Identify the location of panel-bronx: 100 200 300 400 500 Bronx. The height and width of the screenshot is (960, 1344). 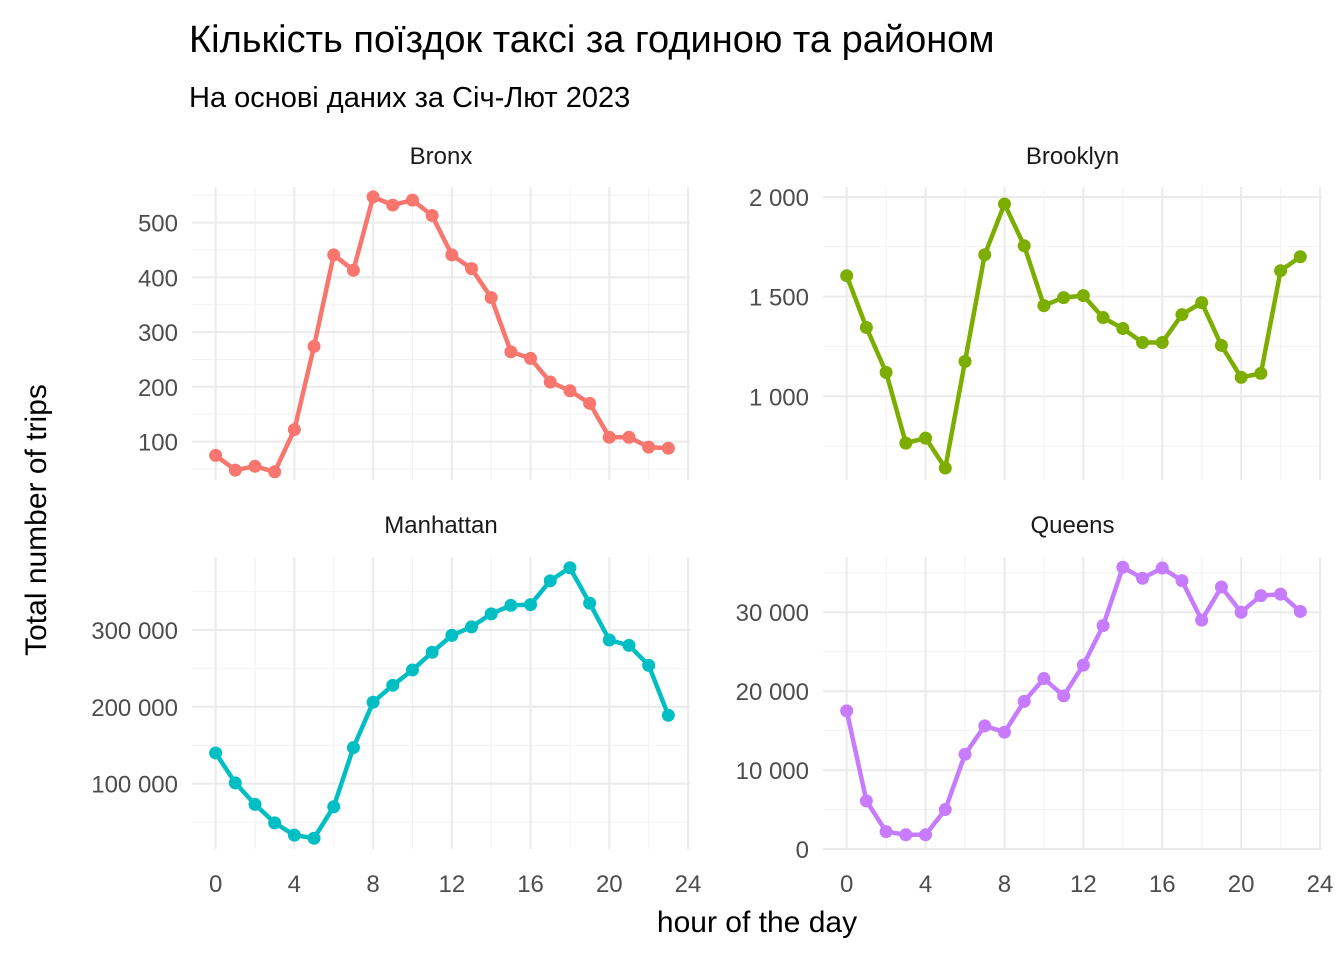
(414, 311).